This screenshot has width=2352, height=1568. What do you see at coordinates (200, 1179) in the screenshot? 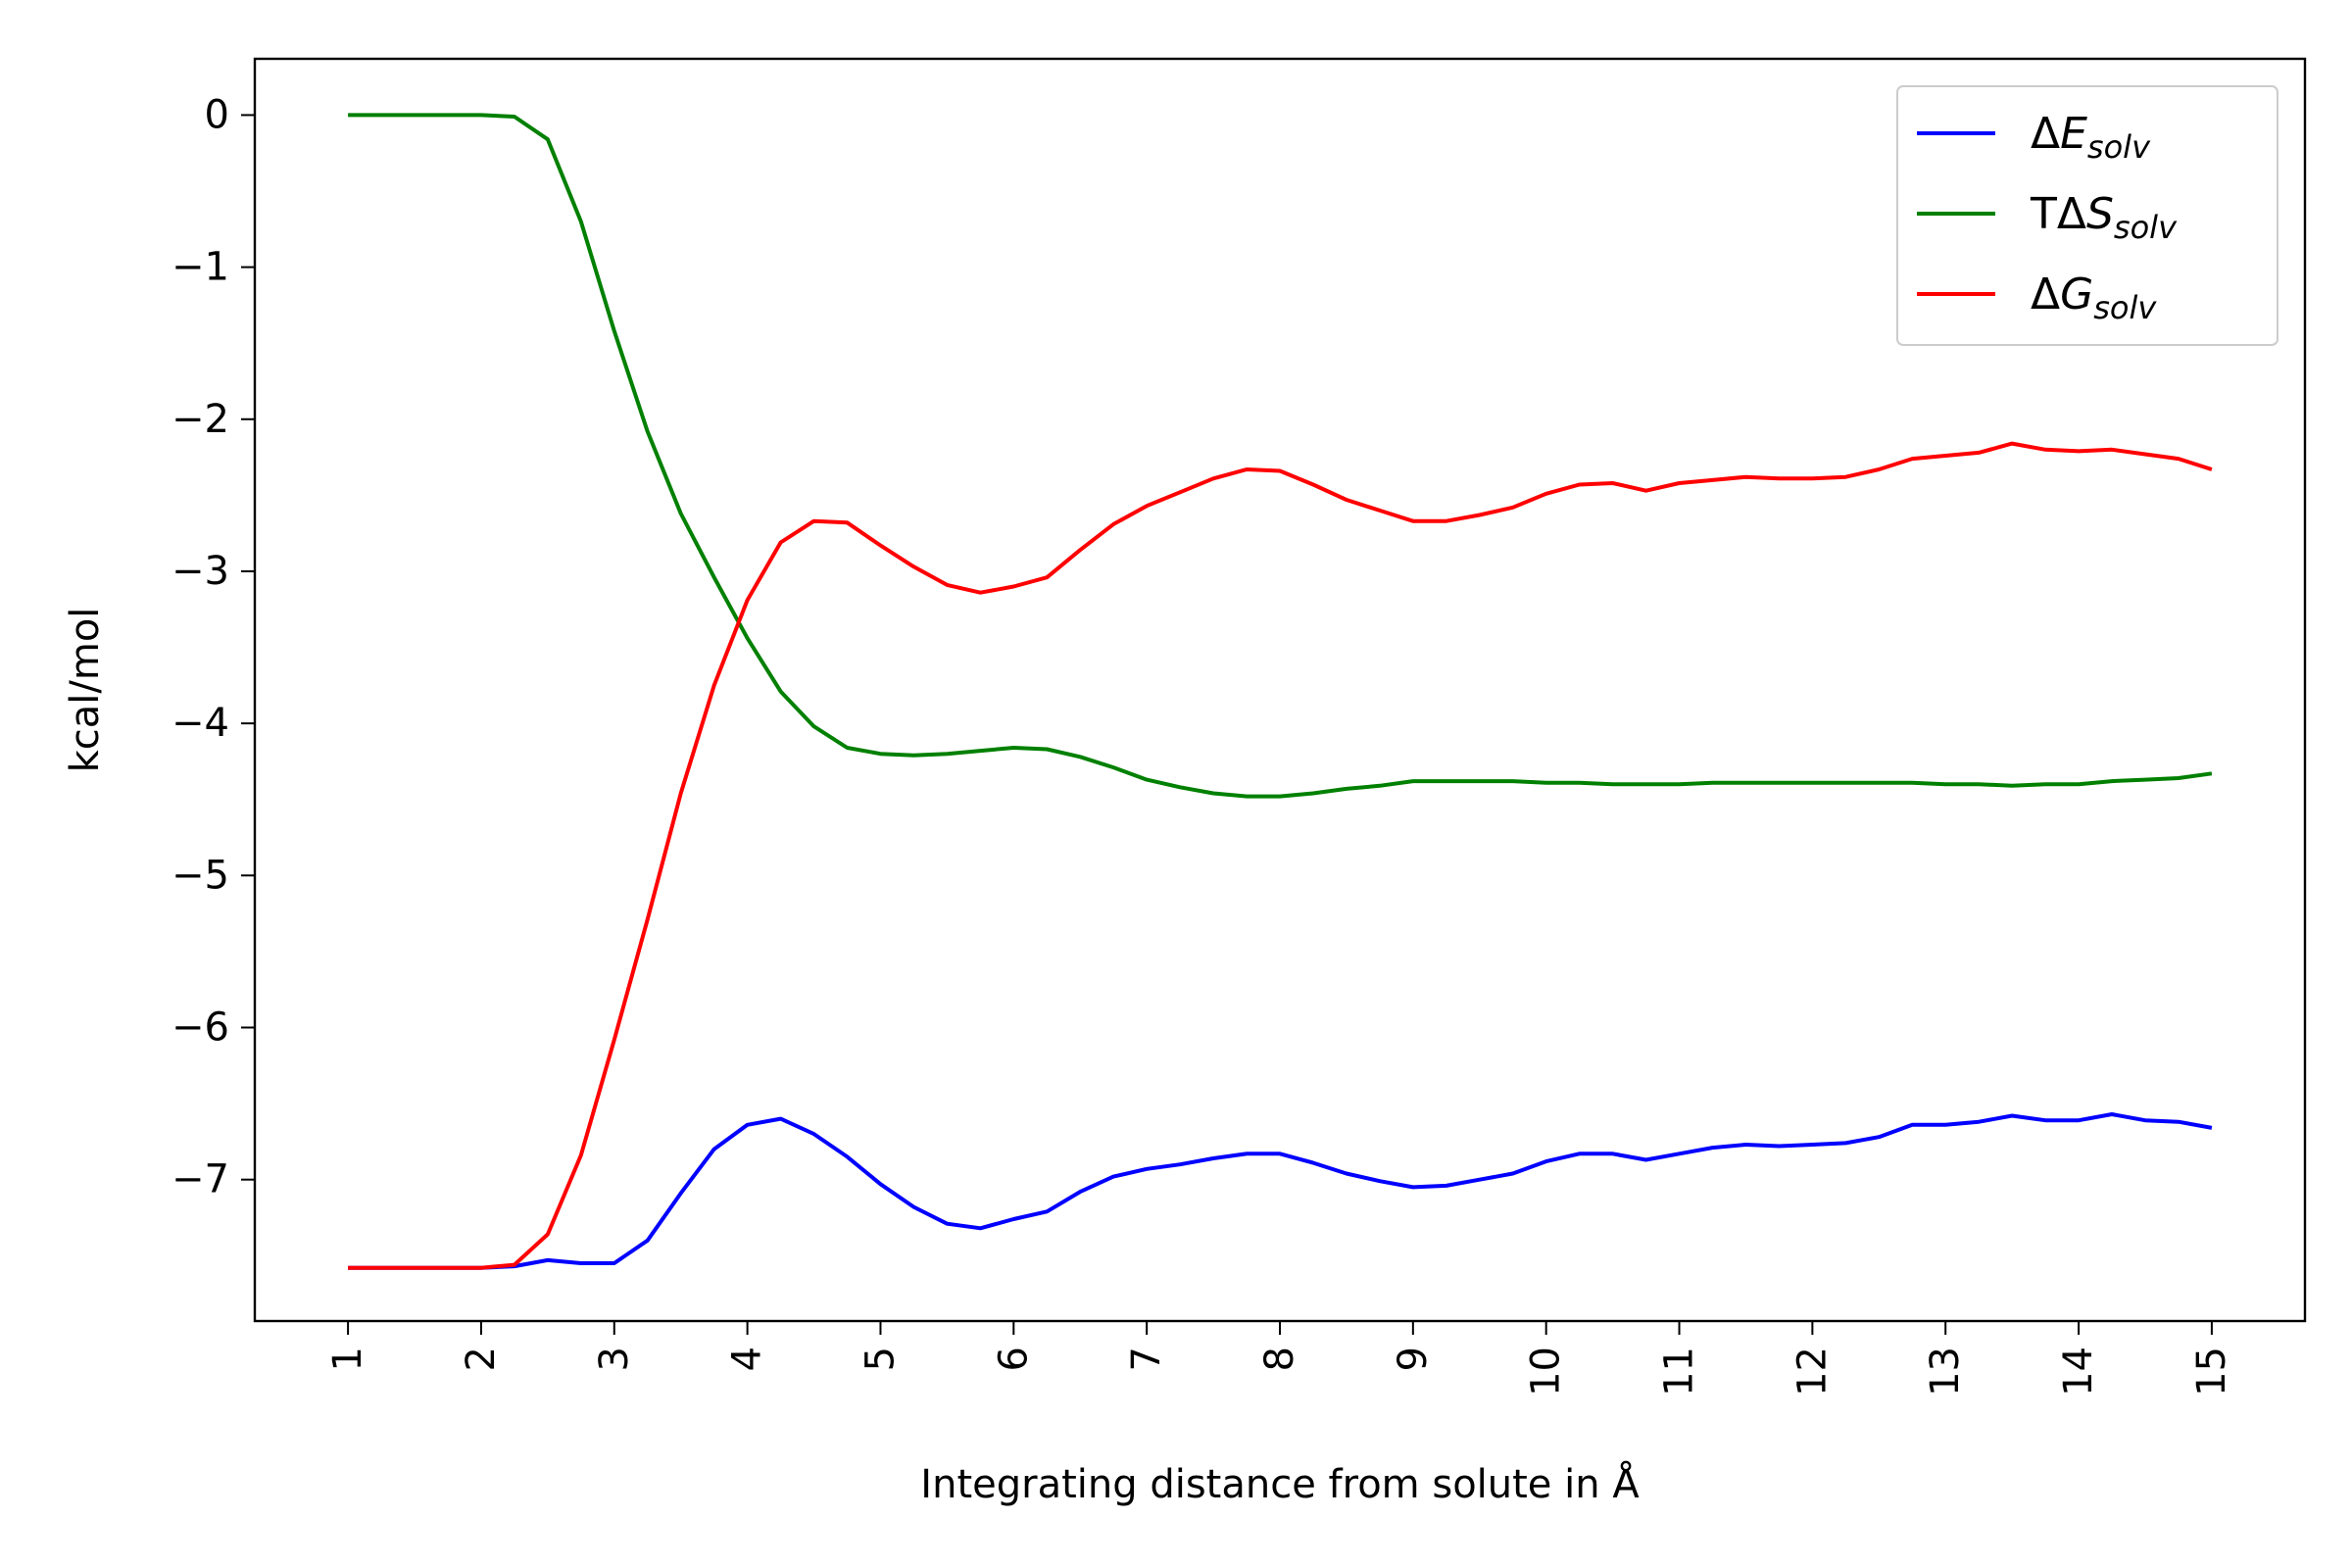
I see `y-tick-label: −7` at bounding box center [200, 1179].